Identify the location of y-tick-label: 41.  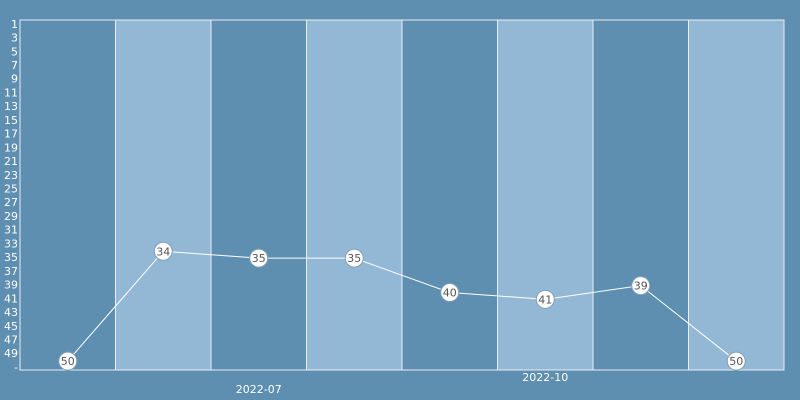
(11, 298).